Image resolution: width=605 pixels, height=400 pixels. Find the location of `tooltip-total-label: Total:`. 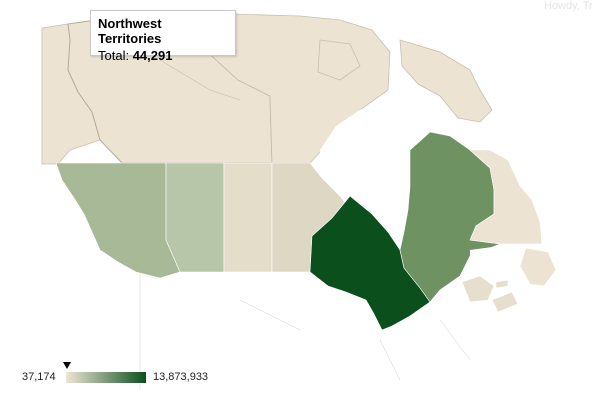

tooltip-total-label: Total: is located at coordinates (114, 55).